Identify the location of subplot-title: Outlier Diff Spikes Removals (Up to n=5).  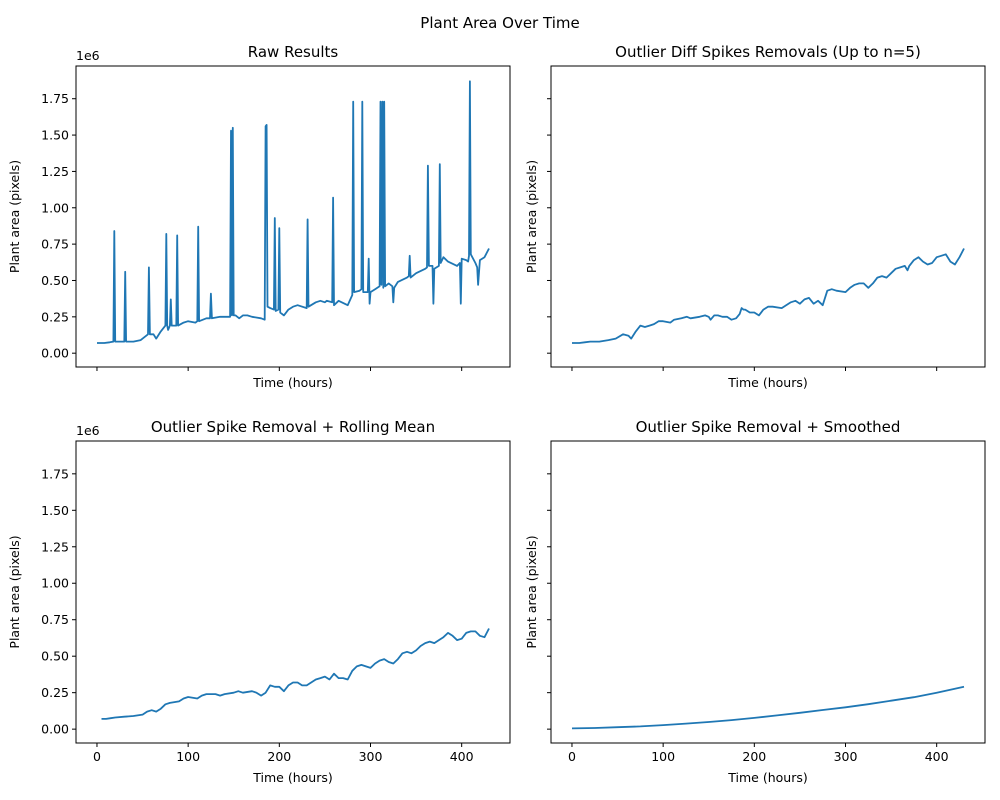
(768, 52).